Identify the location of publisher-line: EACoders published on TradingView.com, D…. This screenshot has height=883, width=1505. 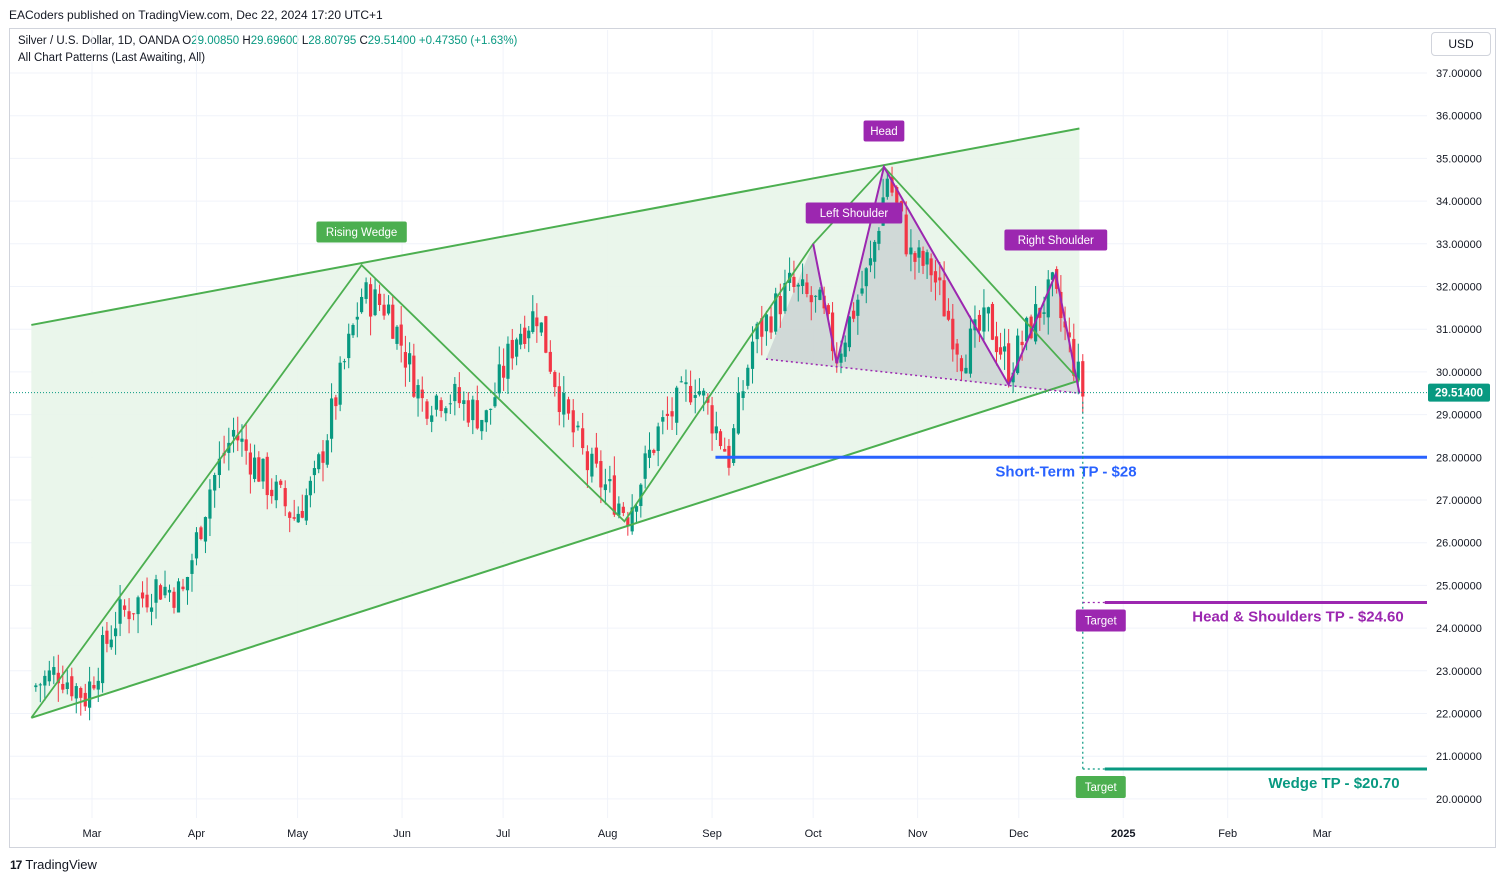
(196, 15).